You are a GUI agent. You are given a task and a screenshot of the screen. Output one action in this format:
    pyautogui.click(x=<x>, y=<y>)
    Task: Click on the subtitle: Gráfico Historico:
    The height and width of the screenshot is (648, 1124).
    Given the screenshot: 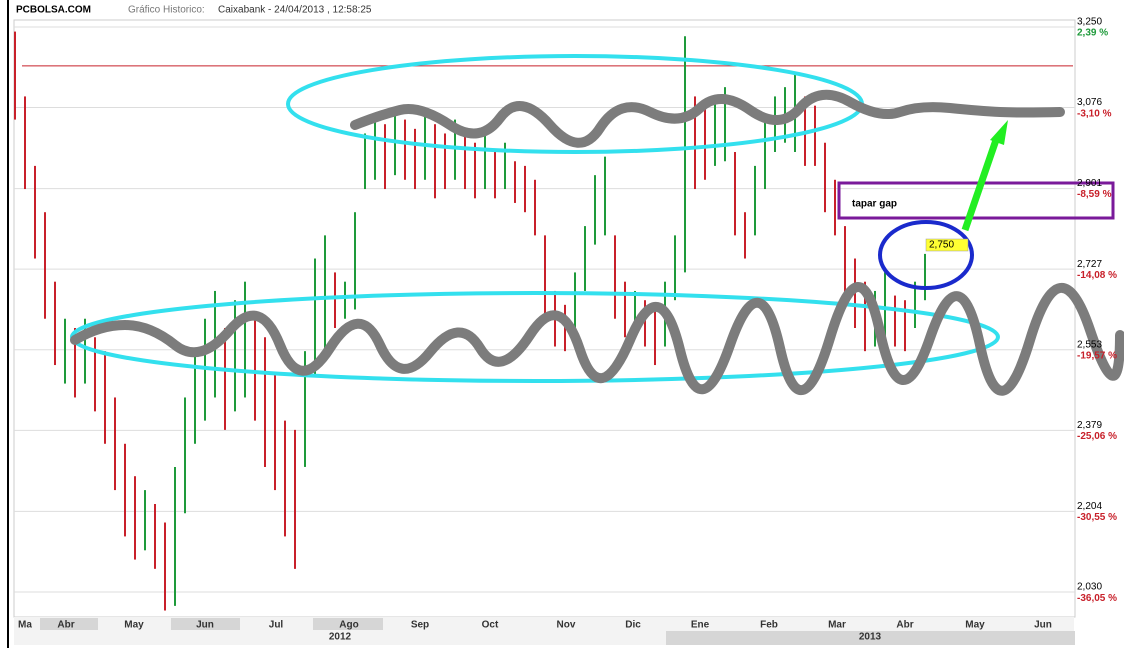 What is the action you would take?
    pyautogui.click(x=166, y=10)
    